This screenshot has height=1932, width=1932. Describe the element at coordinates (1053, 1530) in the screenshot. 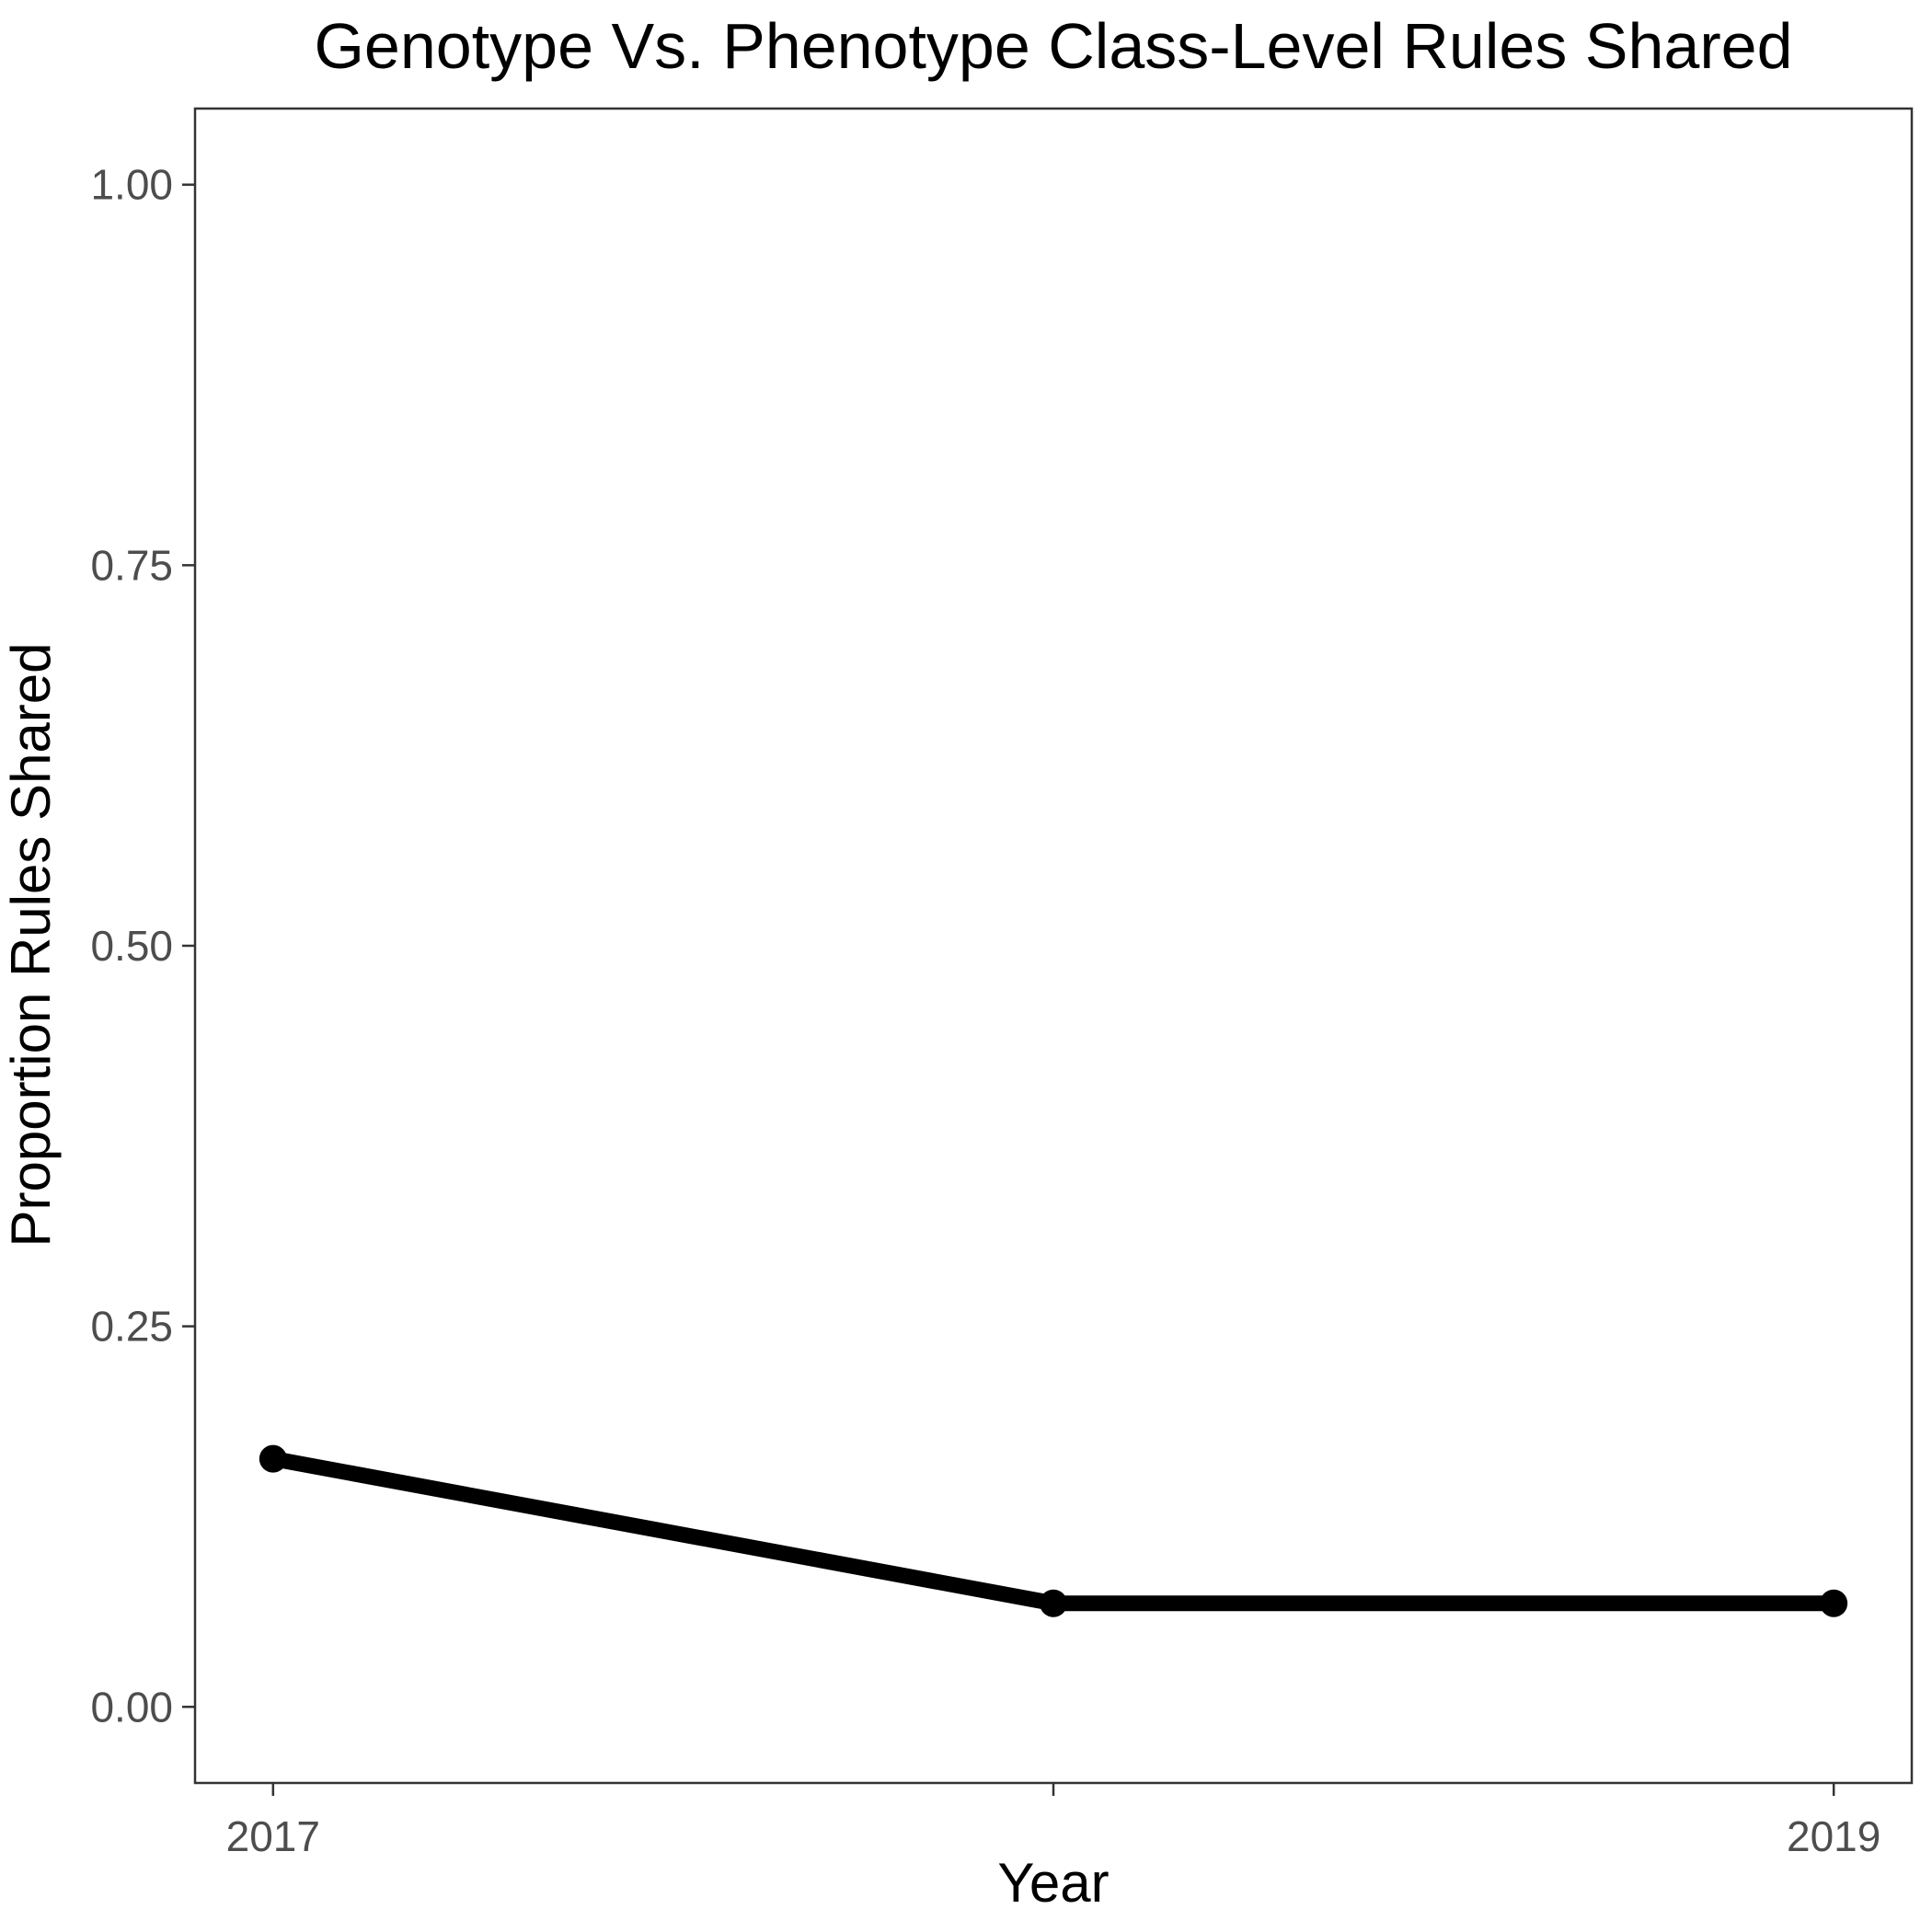

I see `series-layer` at that location.